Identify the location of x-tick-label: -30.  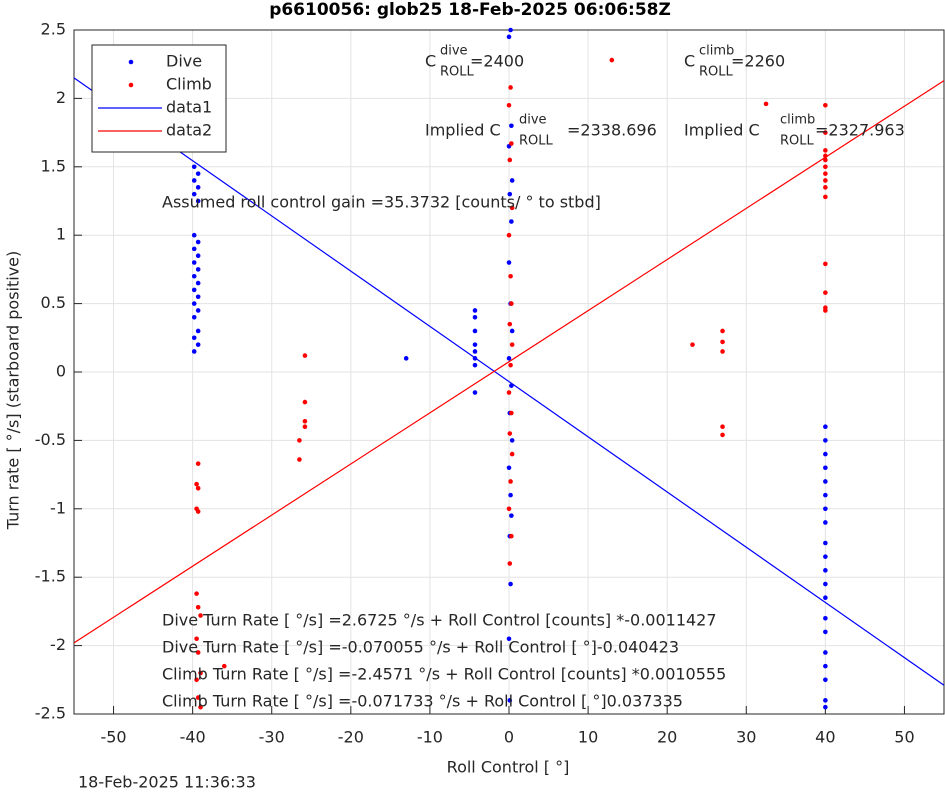
(272, 737).